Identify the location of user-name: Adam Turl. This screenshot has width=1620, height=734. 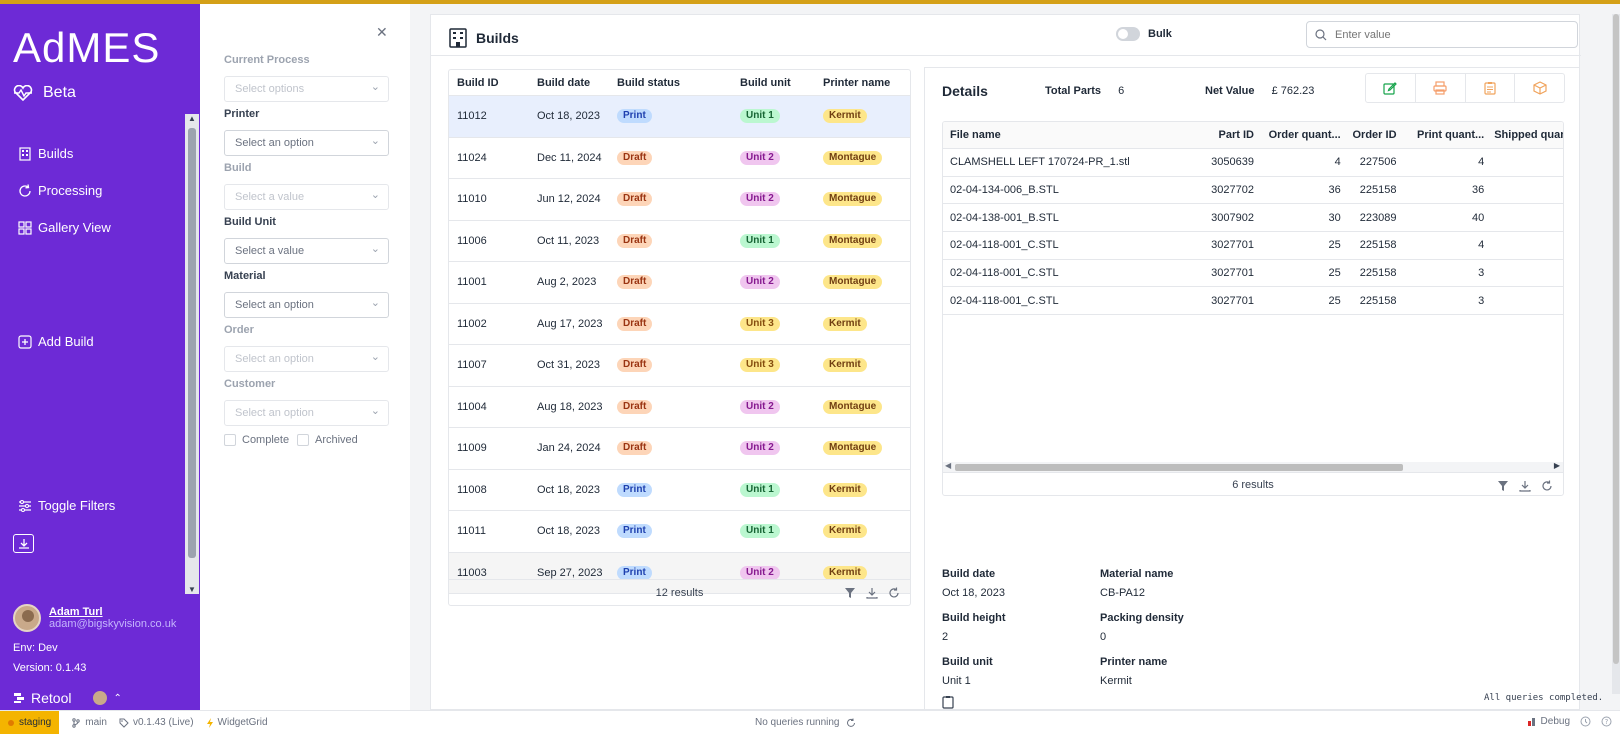
(76, 612).